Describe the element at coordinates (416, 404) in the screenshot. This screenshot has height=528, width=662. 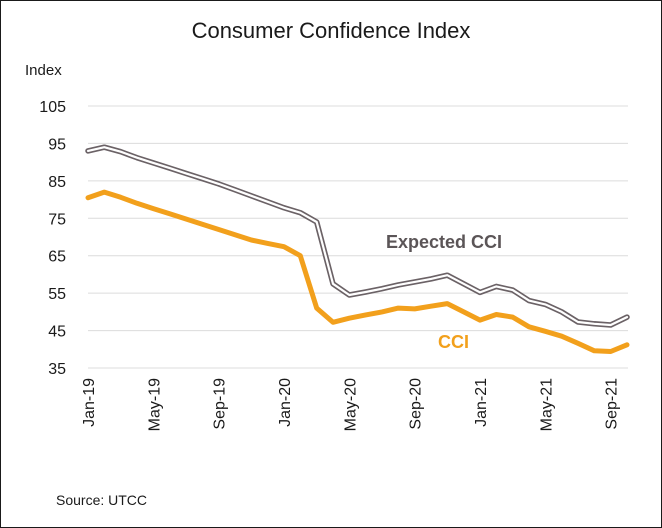
I see `x-tick-label: Sep-20` at that location.